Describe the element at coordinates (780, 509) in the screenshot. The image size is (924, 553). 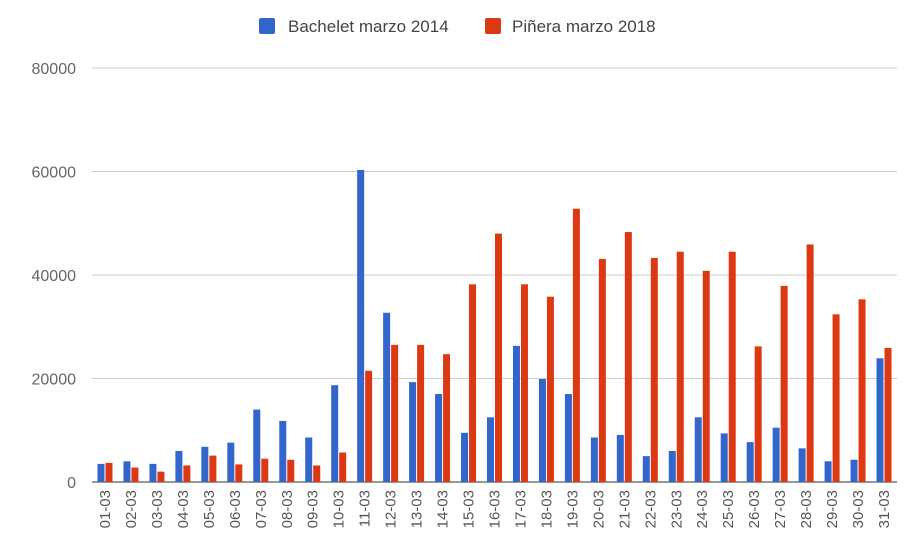
I see `x-tick-label: 27-03` at that location.